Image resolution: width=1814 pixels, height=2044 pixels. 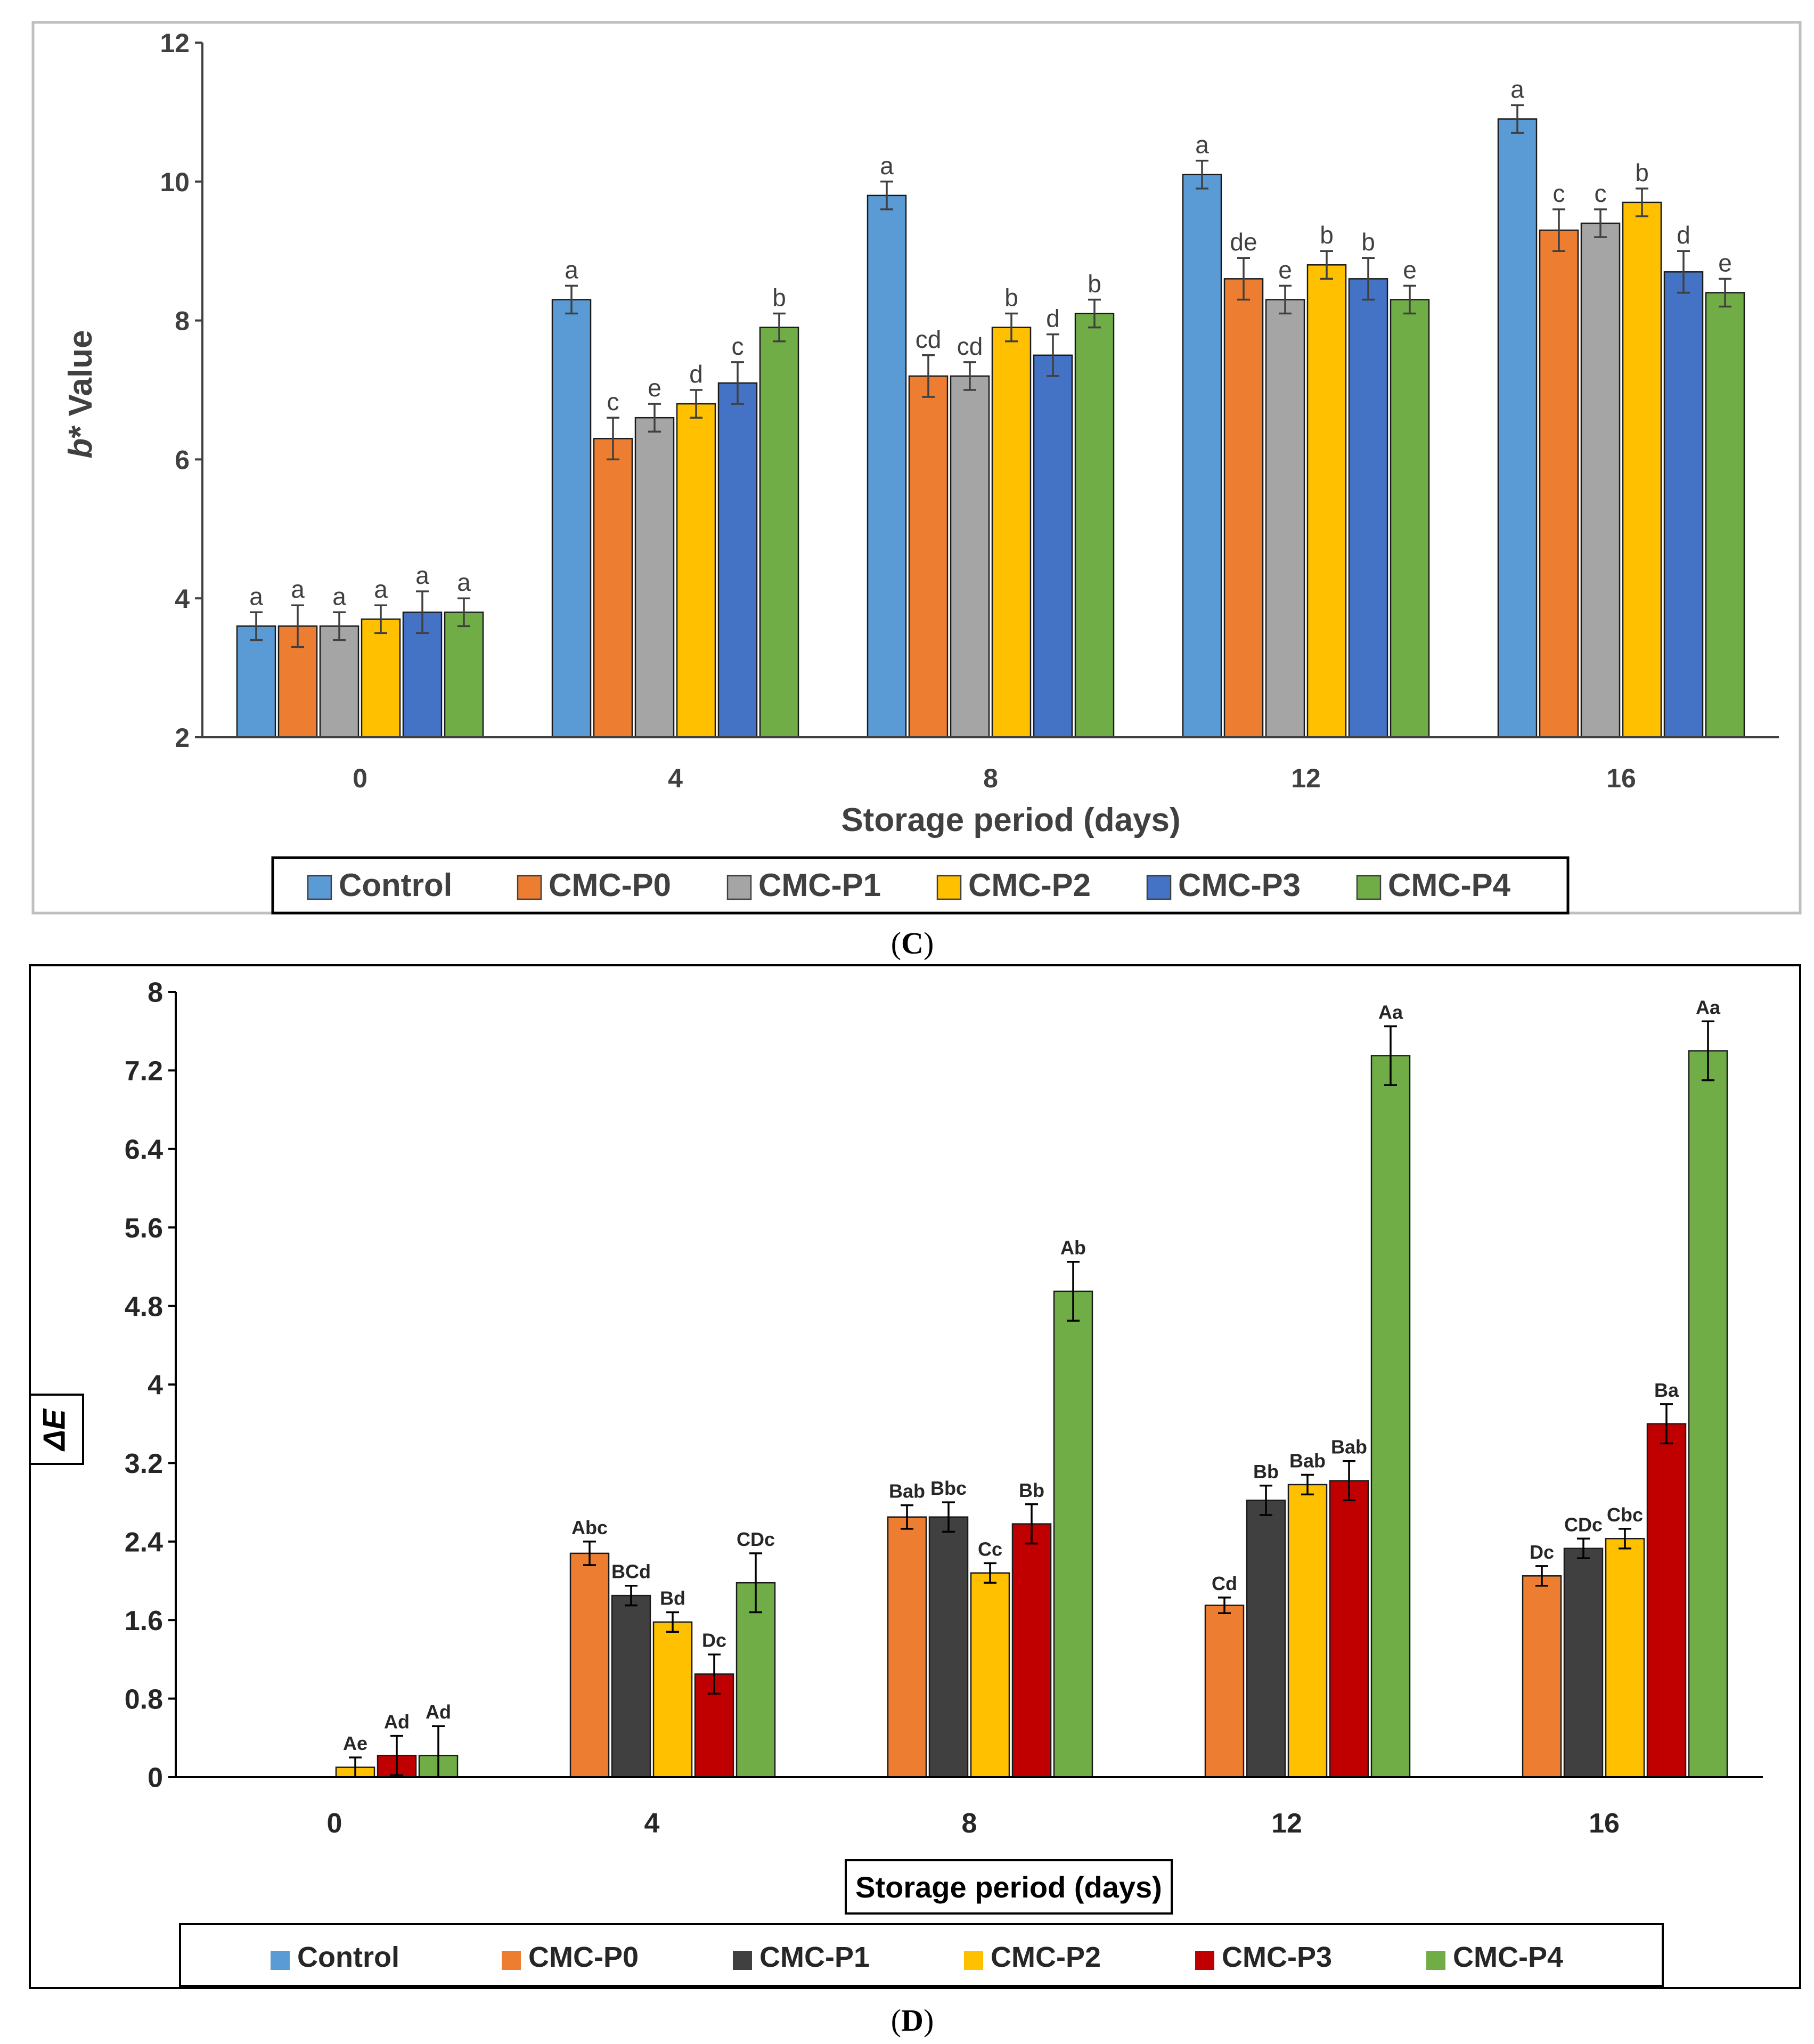 What do you see at coordinates (1666, 1390) in the screenshot?
I see `significance-letter: Ba` at bounding box center [1666, 1390].